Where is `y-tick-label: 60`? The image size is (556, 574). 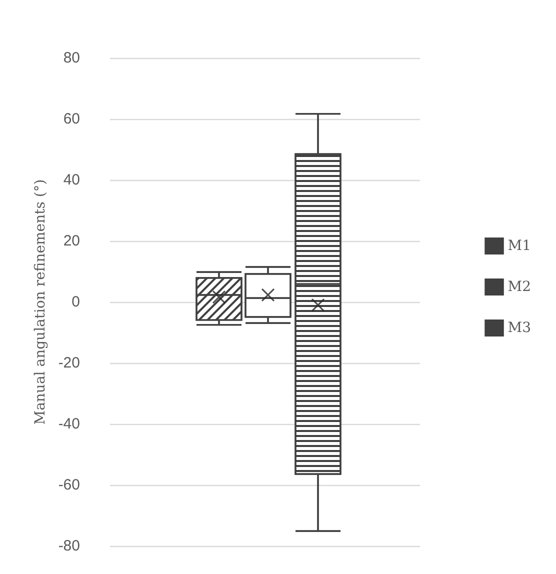
y-tick-label: 60 is located at coordinates (71, 119).